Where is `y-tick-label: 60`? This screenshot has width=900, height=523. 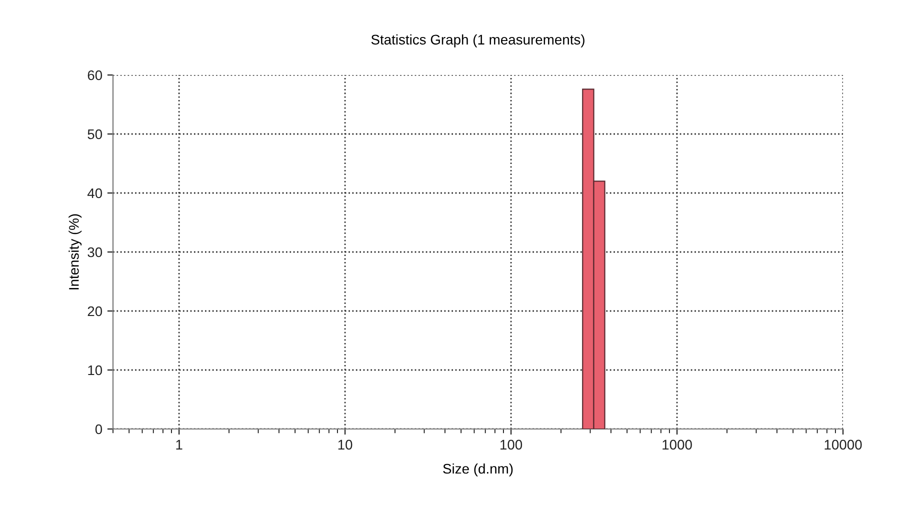
y-tick-label: 60 is located at coordinates (95, 75).